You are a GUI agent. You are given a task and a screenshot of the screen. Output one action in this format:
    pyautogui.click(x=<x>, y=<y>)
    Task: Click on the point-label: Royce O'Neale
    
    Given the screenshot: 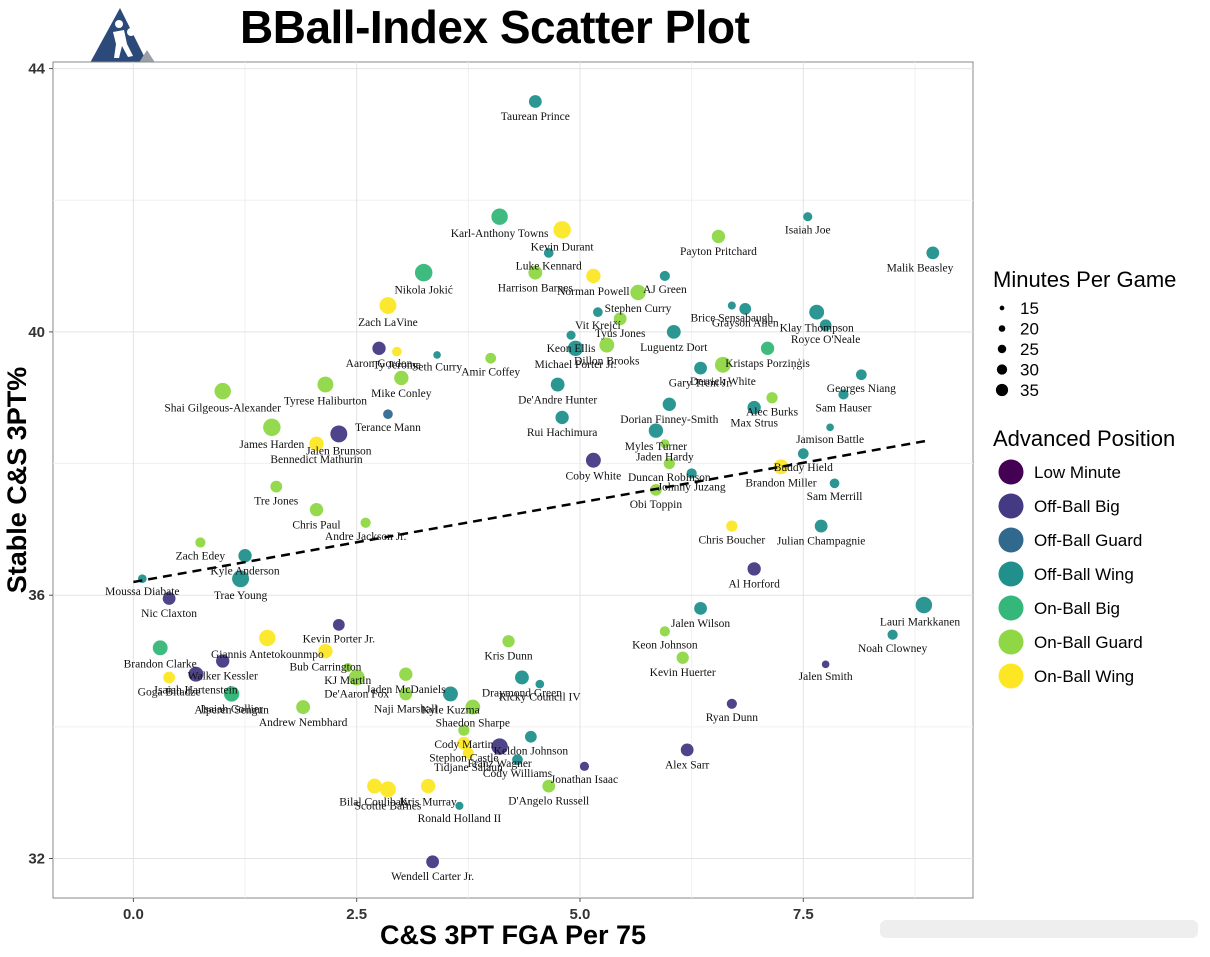 What is the action you would take?
    pyautogui.click(x=825, y=340)
    